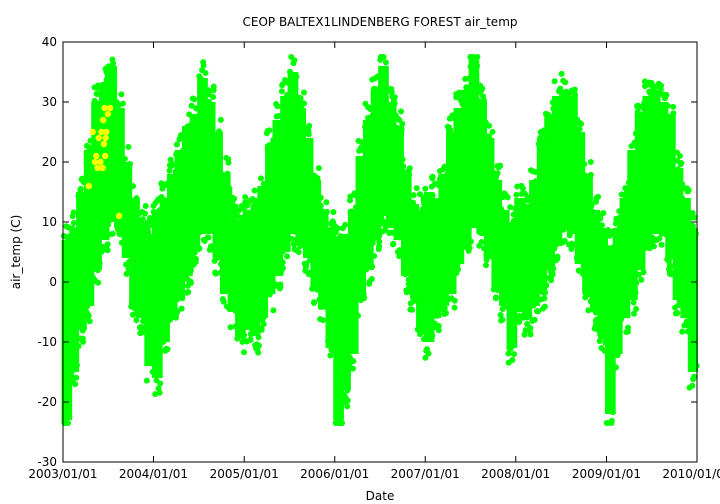 This screenshot has height=504, width=720. What do you see at coordinates (49, 162) in the screenshot?
I see `y-tick-label: 20` at bounding box center [49, 162].